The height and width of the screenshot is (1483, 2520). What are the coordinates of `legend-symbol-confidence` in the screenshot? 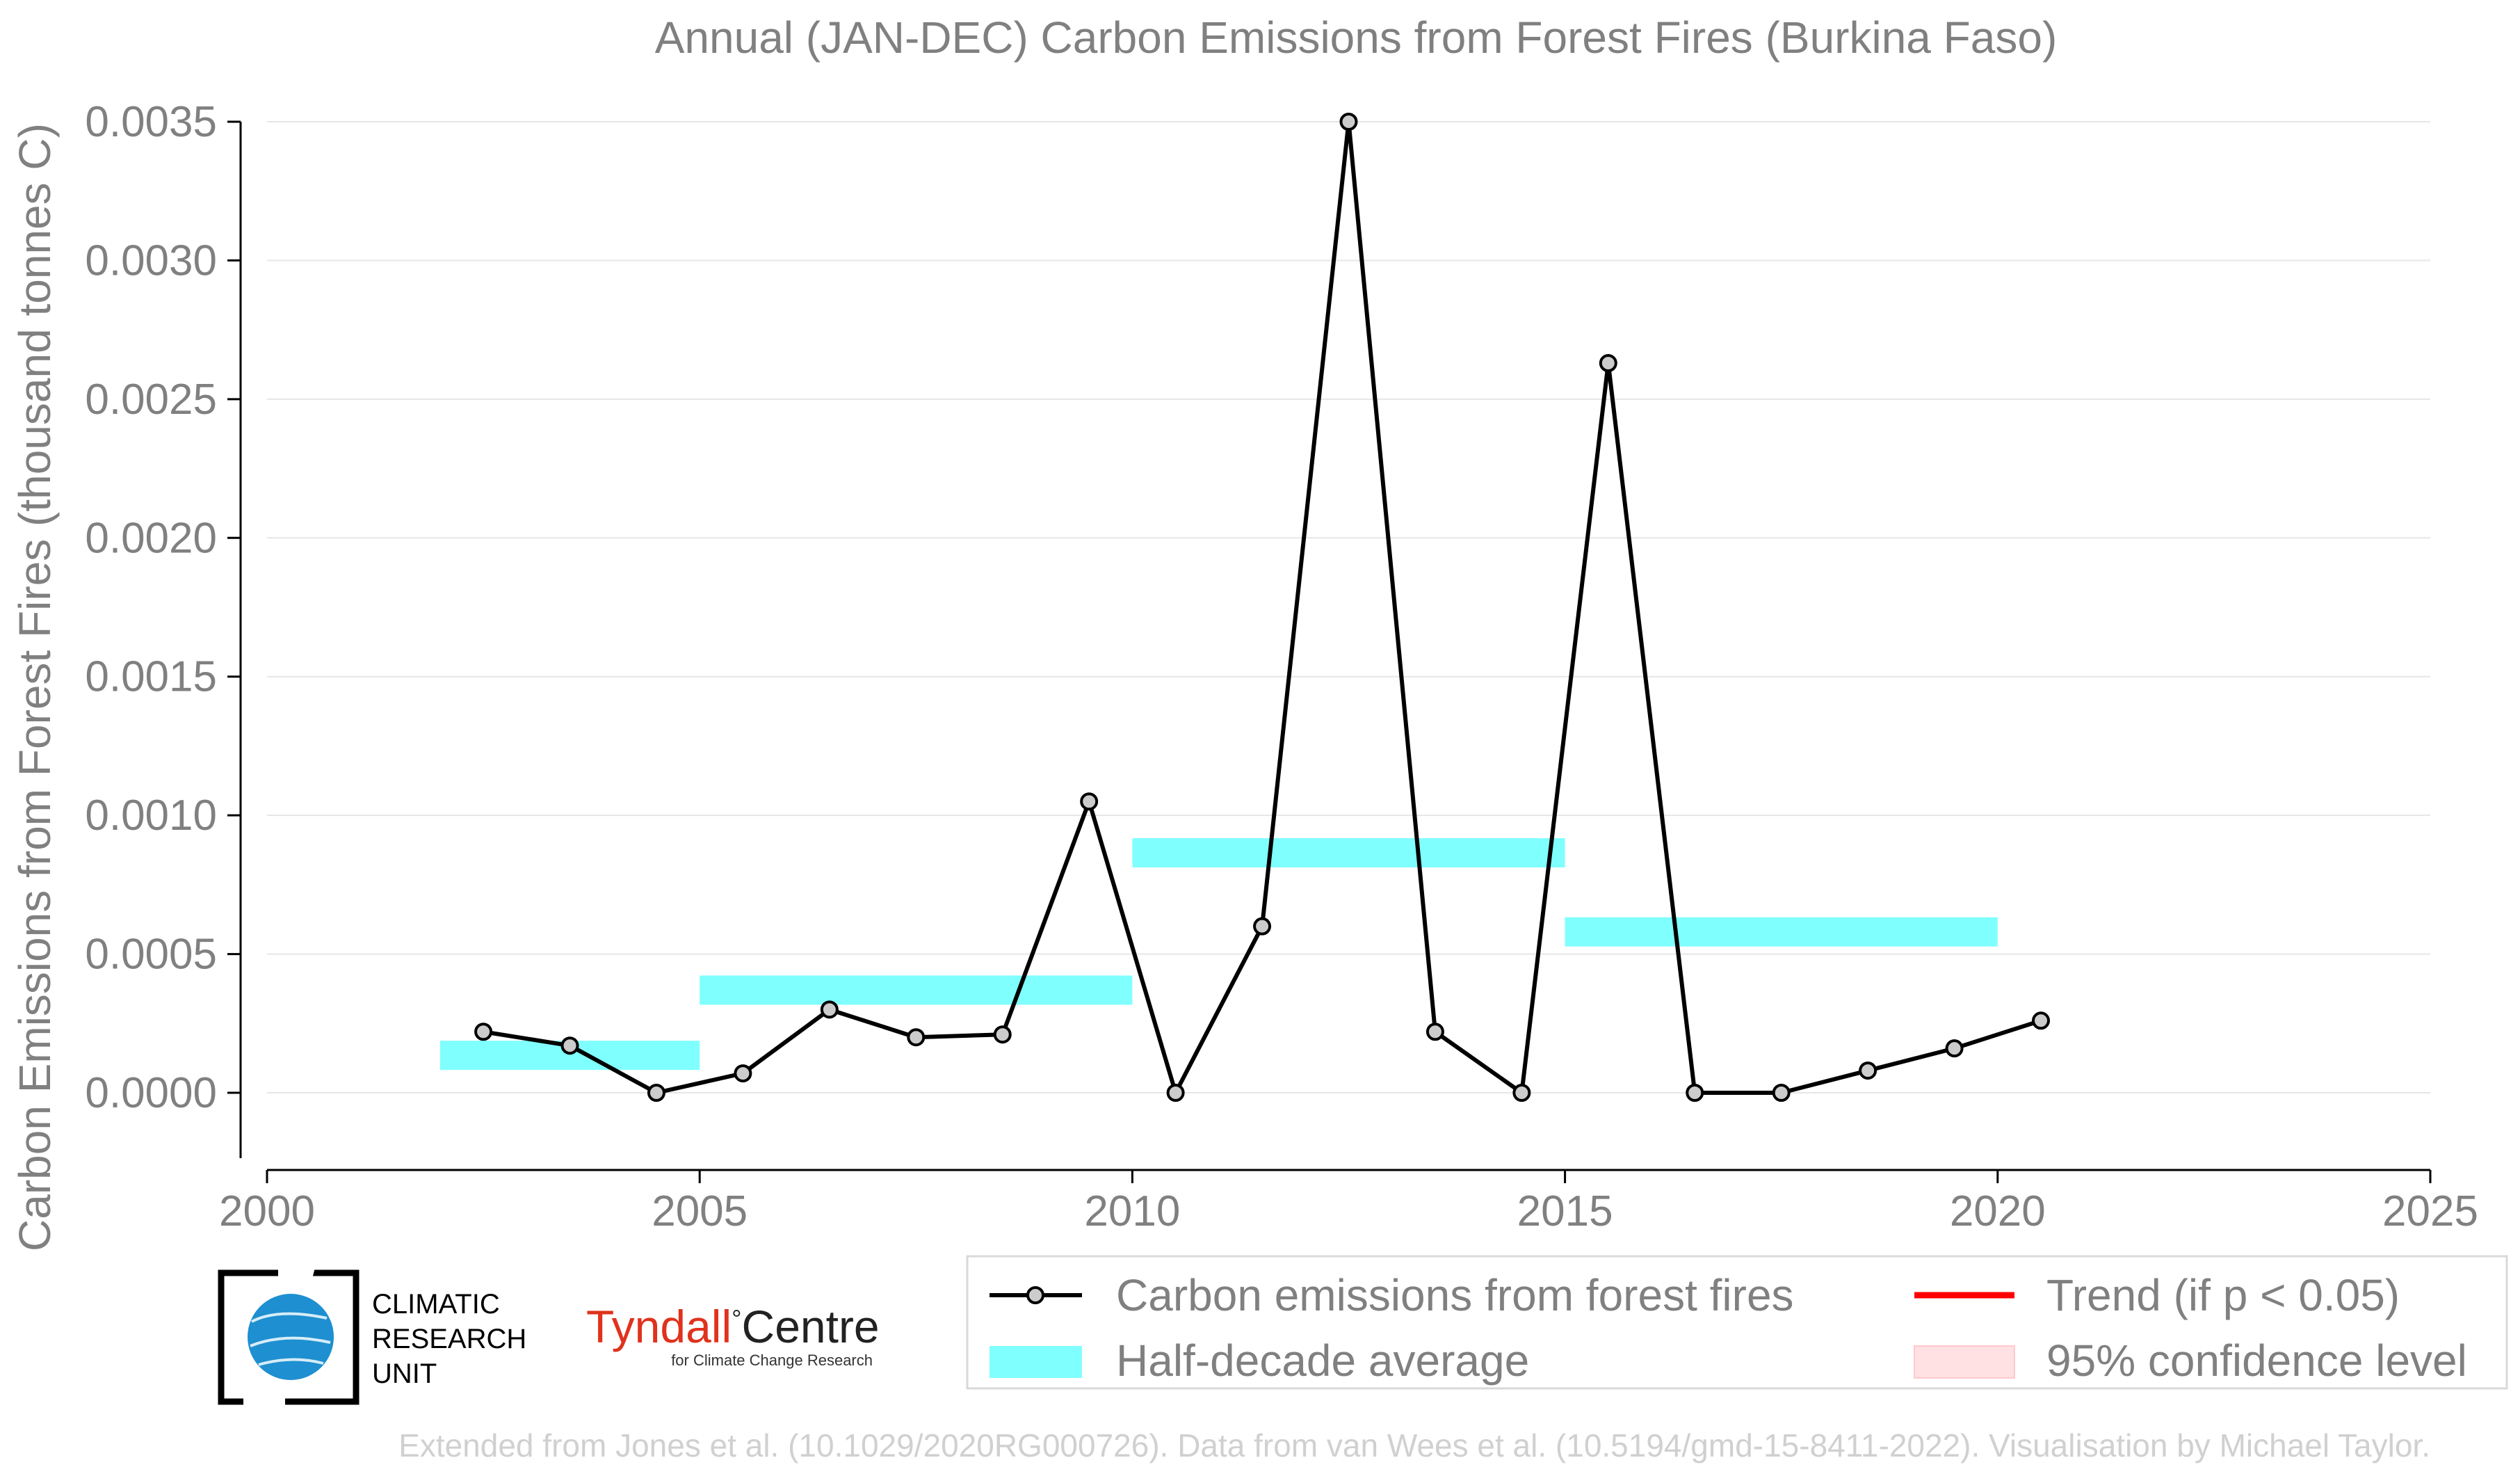 It's located at (1964, 1362).